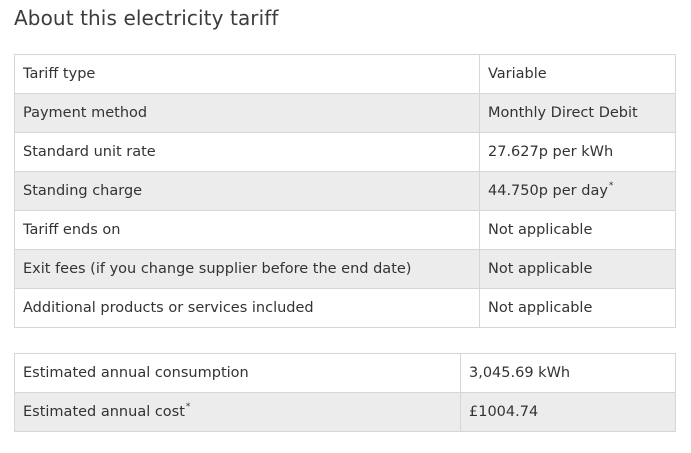 The image size is (691, 453). I want to click on table-row-tariff-type: Tariff type Variable, so click(345, 74).